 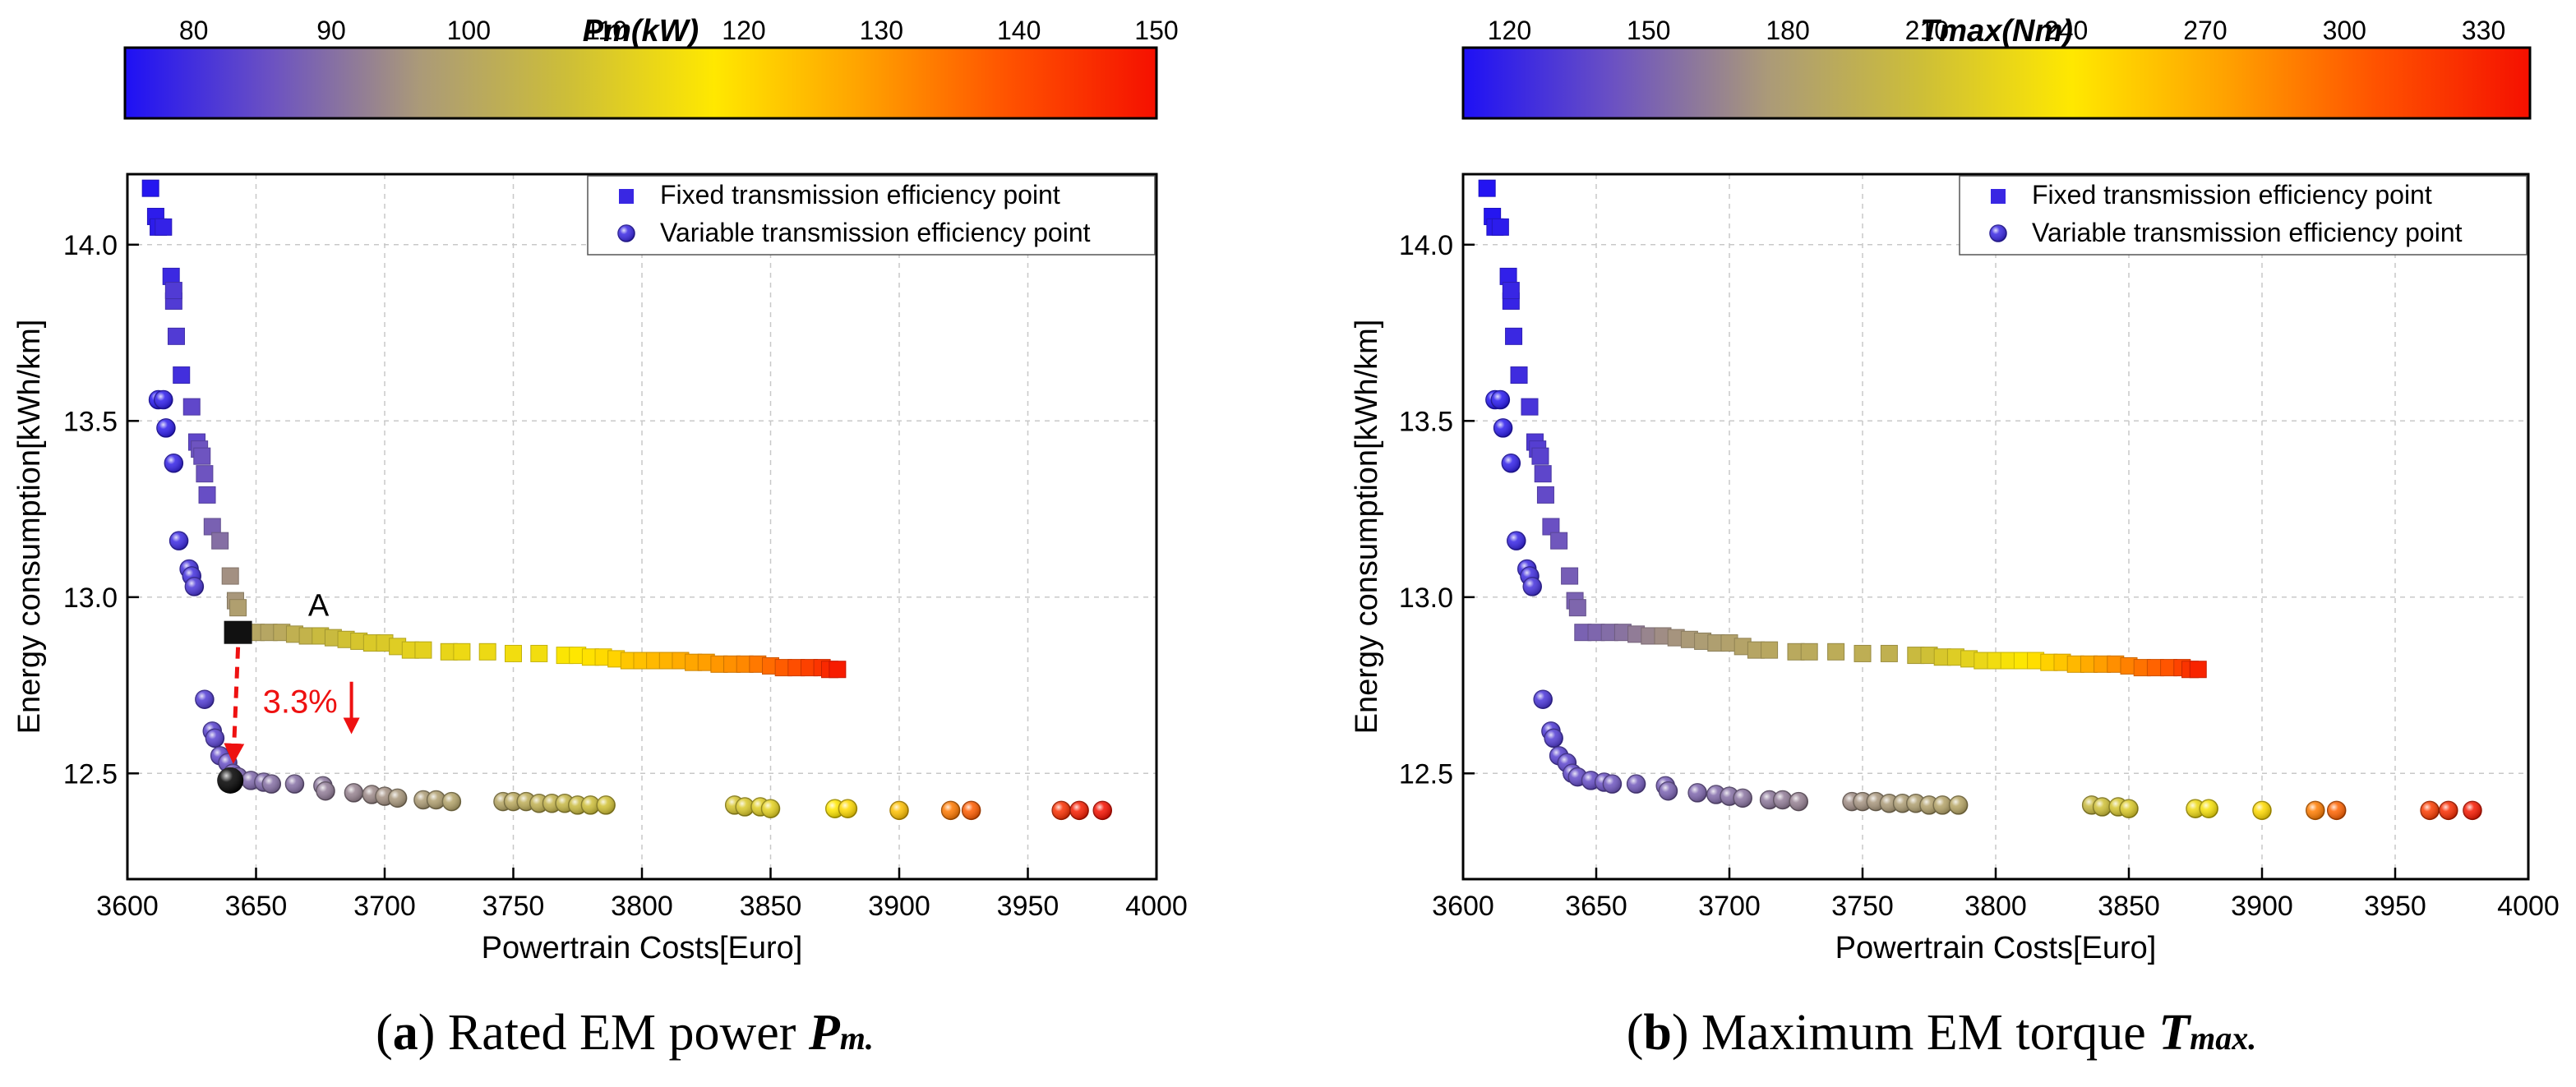 I want to click on caption-b-letter: b, so click(x=1658, y=1033).